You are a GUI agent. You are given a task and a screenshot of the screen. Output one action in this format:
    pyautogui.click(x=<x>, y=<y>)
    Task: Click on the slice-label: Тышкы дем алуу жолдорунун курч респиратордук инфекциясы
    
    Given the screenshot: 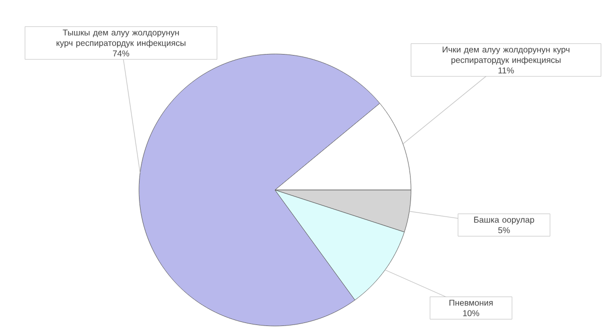 What is the action you would take?
    pyautogui.click(x=121, y=39)
    